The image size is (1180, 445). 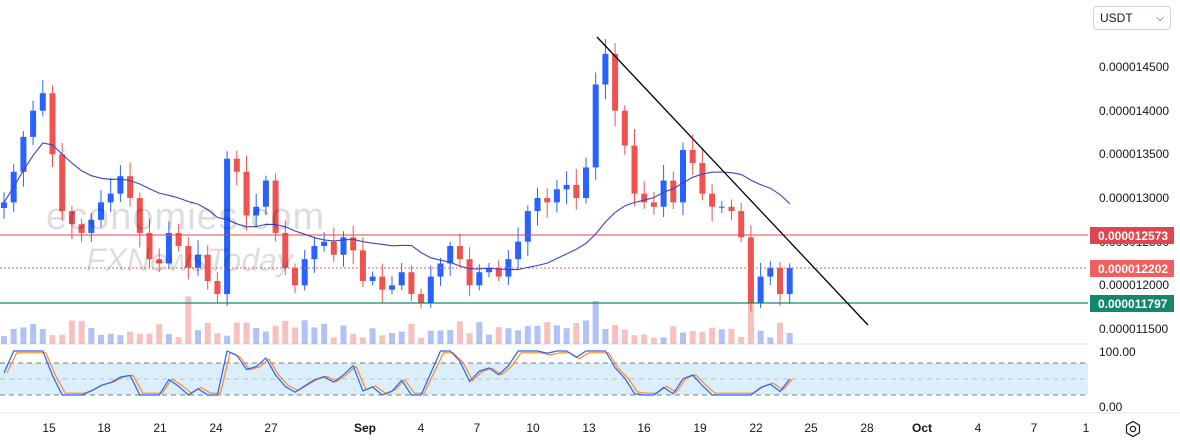 I want to click on time-tick: Sep, so click(x=365, y=428).